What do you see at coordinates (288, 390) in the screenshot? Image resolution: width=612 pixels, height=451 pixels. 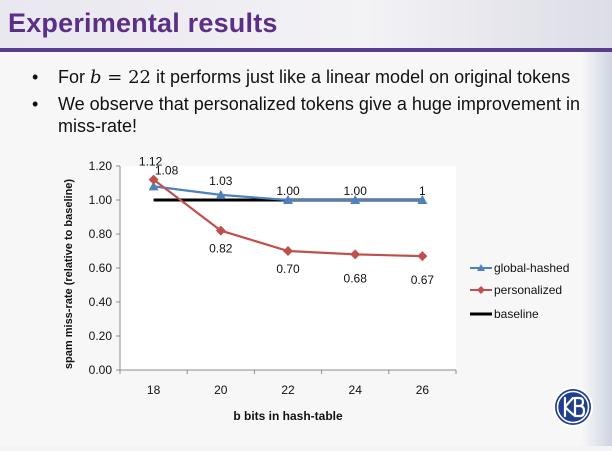 I see `x-tick-label: 22` at bounding box center [288, 390].